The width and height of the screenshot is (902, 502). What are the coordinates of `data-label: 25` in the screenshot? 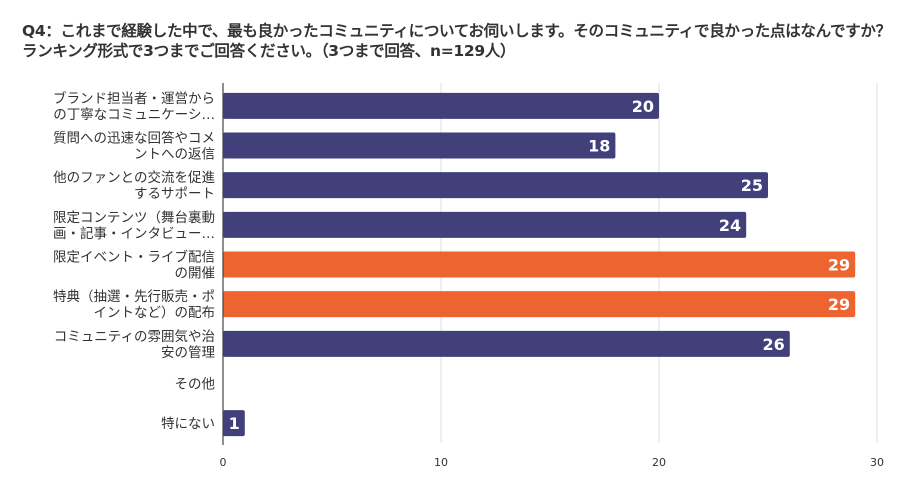 It's located at (752, 185).